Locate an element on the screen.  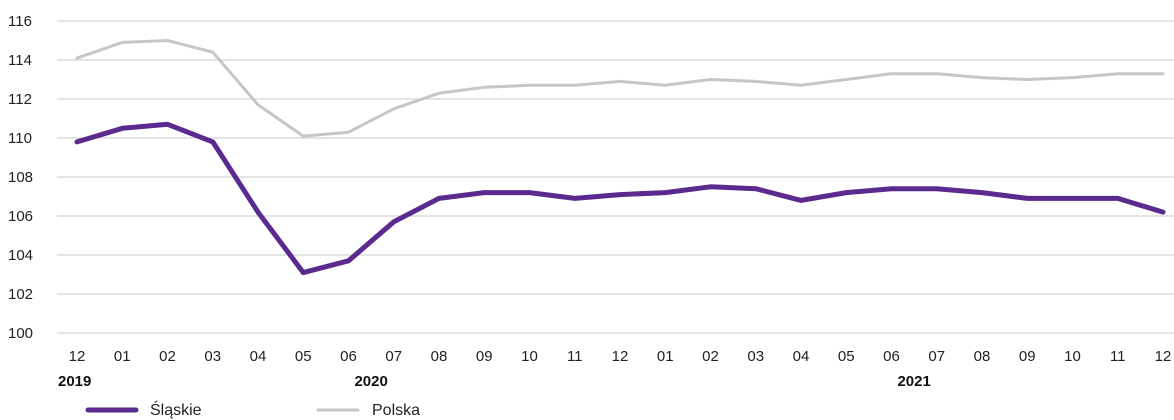
year-label: 2021 is located at coordinates (913, 381).